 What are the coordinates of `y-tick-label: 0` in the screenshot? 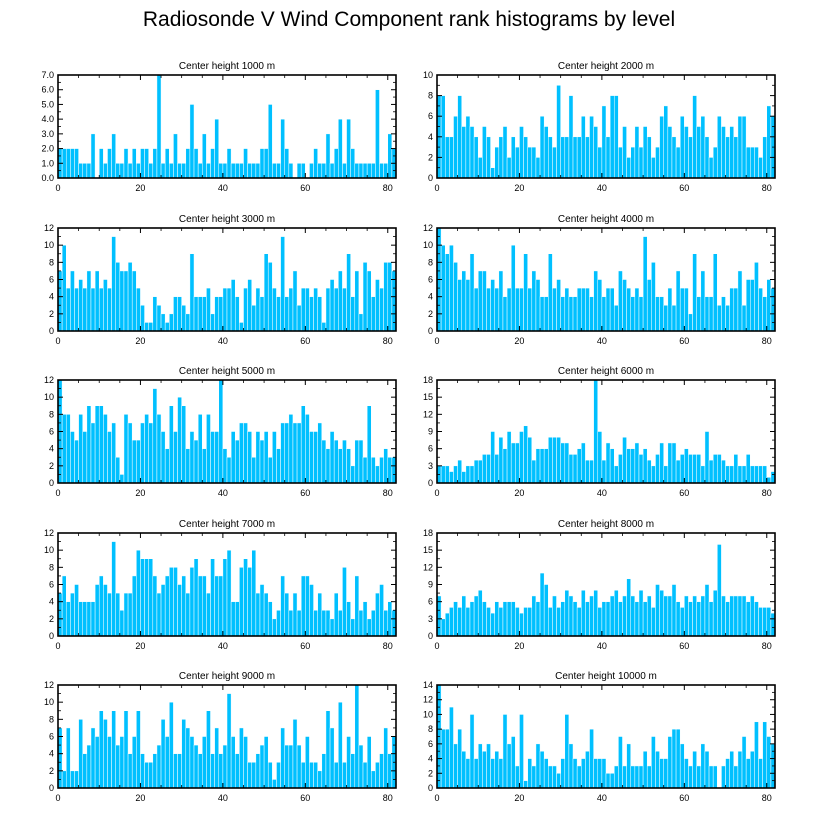 It's located at (51, 636).